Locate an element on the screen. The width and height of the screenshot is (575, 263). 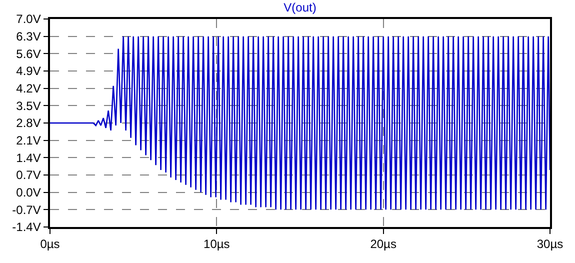
y-tick-label: 0.7V is located at coordinates (28, 175).